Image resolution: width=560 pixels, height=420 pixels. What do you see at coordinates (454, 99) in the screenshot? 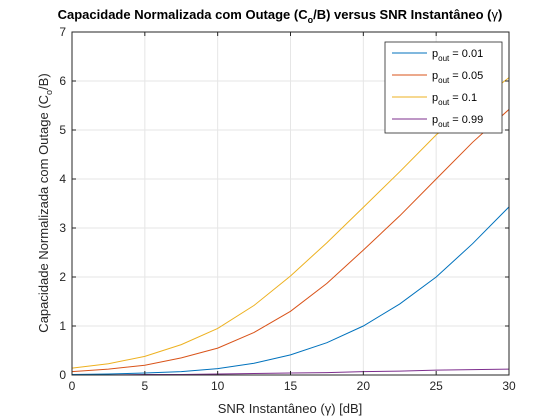
I see `legend-label-3: pout = 0.1` at bounding box center [454, 99].